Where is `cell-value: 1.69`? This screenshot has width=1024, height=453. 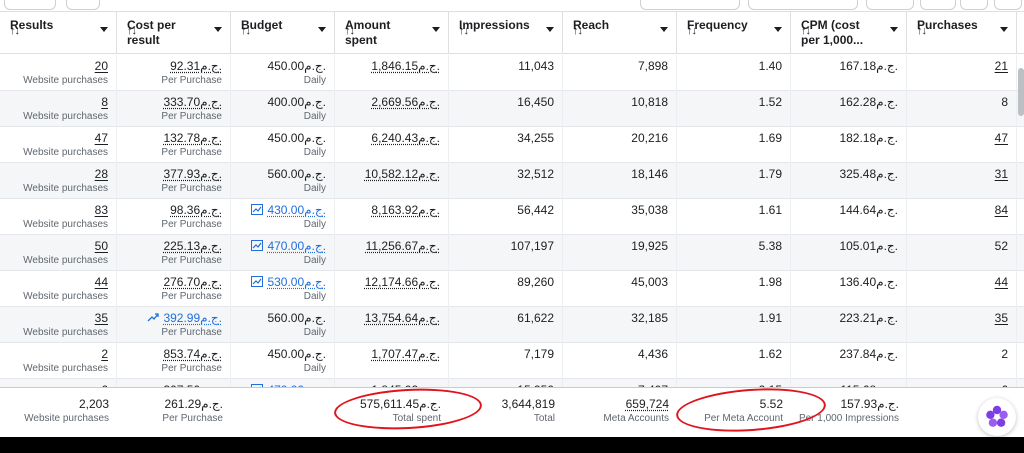 cell-value: 1.69 is located at coordinates (770, 138).